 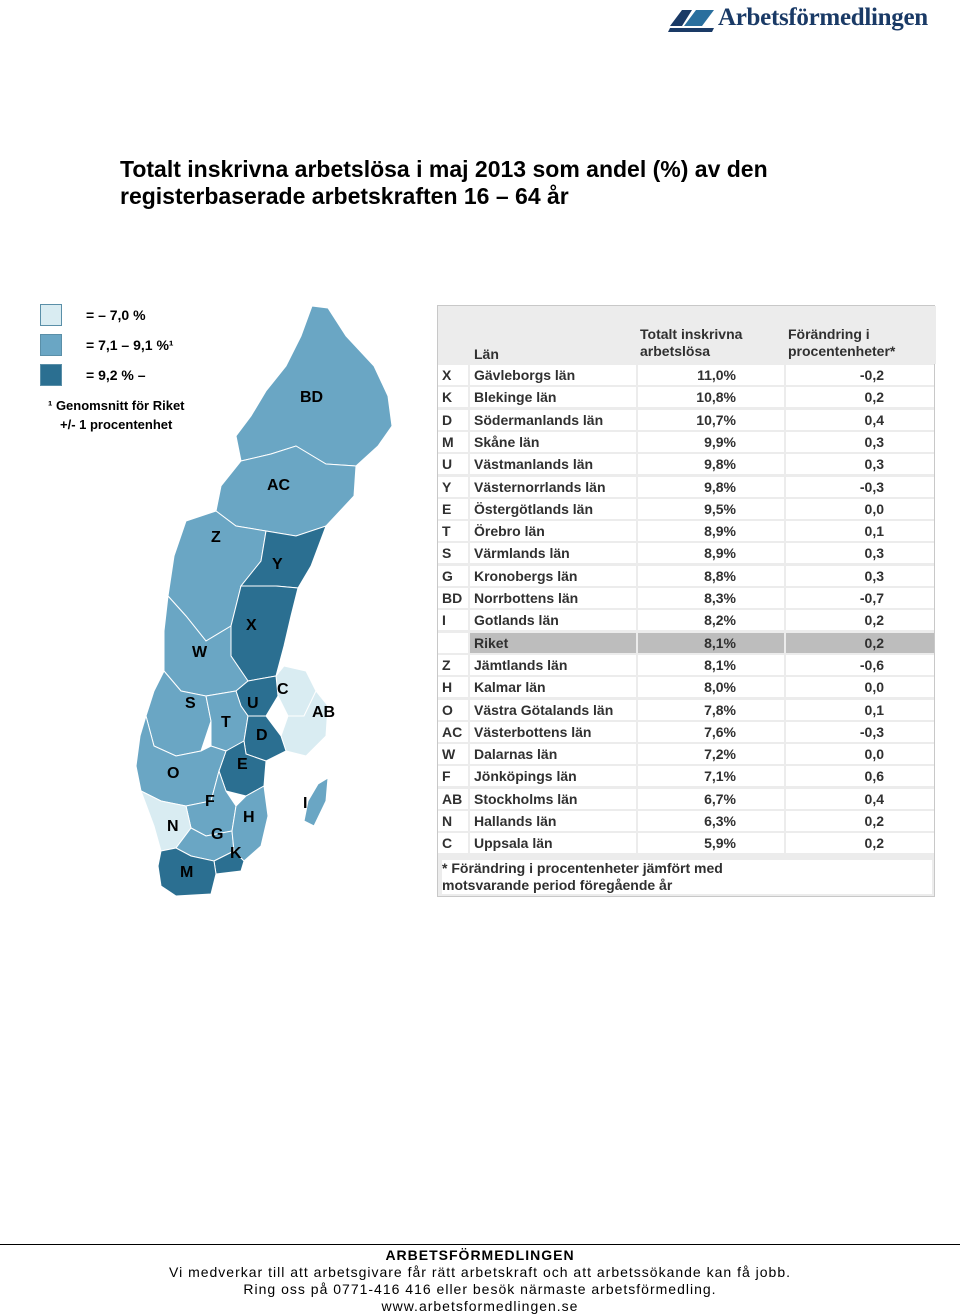 I want to click on row-change: 0,6, so click(x=860, y=776).